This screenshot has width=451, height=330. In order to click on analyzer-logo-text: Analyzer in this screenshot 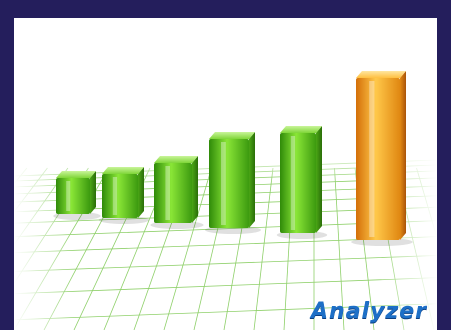, I will do `click(369, 311)`.